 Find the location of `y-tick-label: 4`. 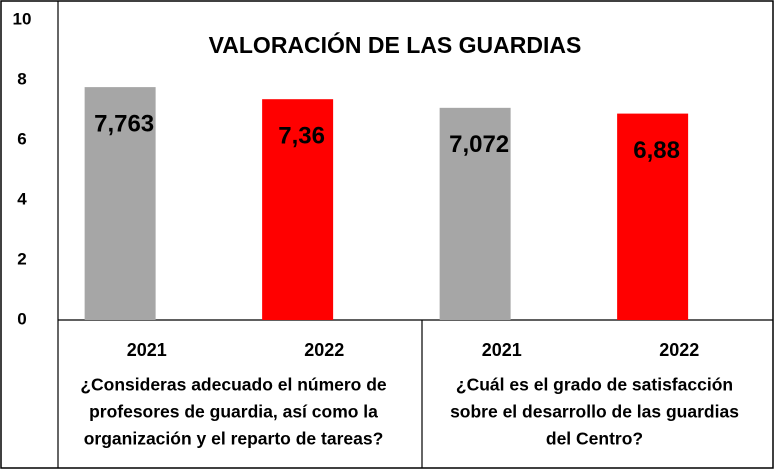

y-tick-label: 4 is located at coordinates (22, 198).